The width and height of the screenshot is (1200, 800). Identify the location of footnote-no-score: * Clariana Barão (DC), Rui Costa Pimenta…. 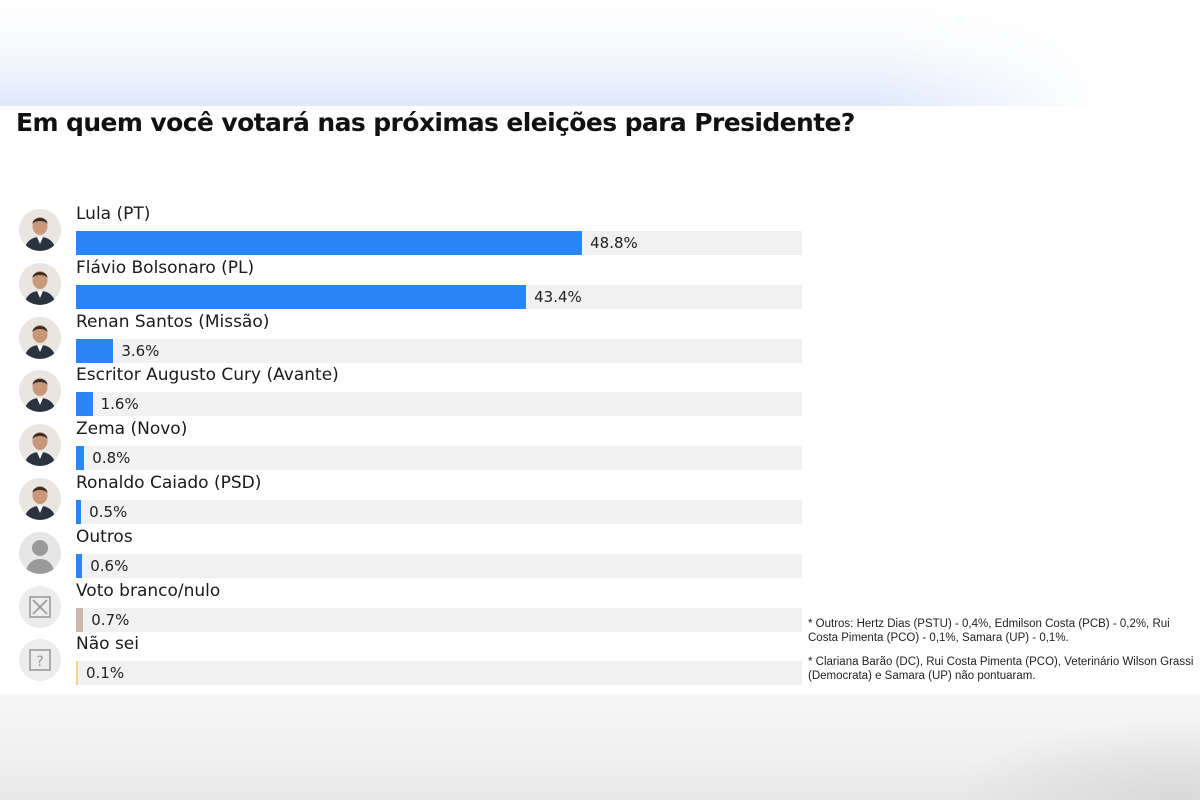
(1001, 669).